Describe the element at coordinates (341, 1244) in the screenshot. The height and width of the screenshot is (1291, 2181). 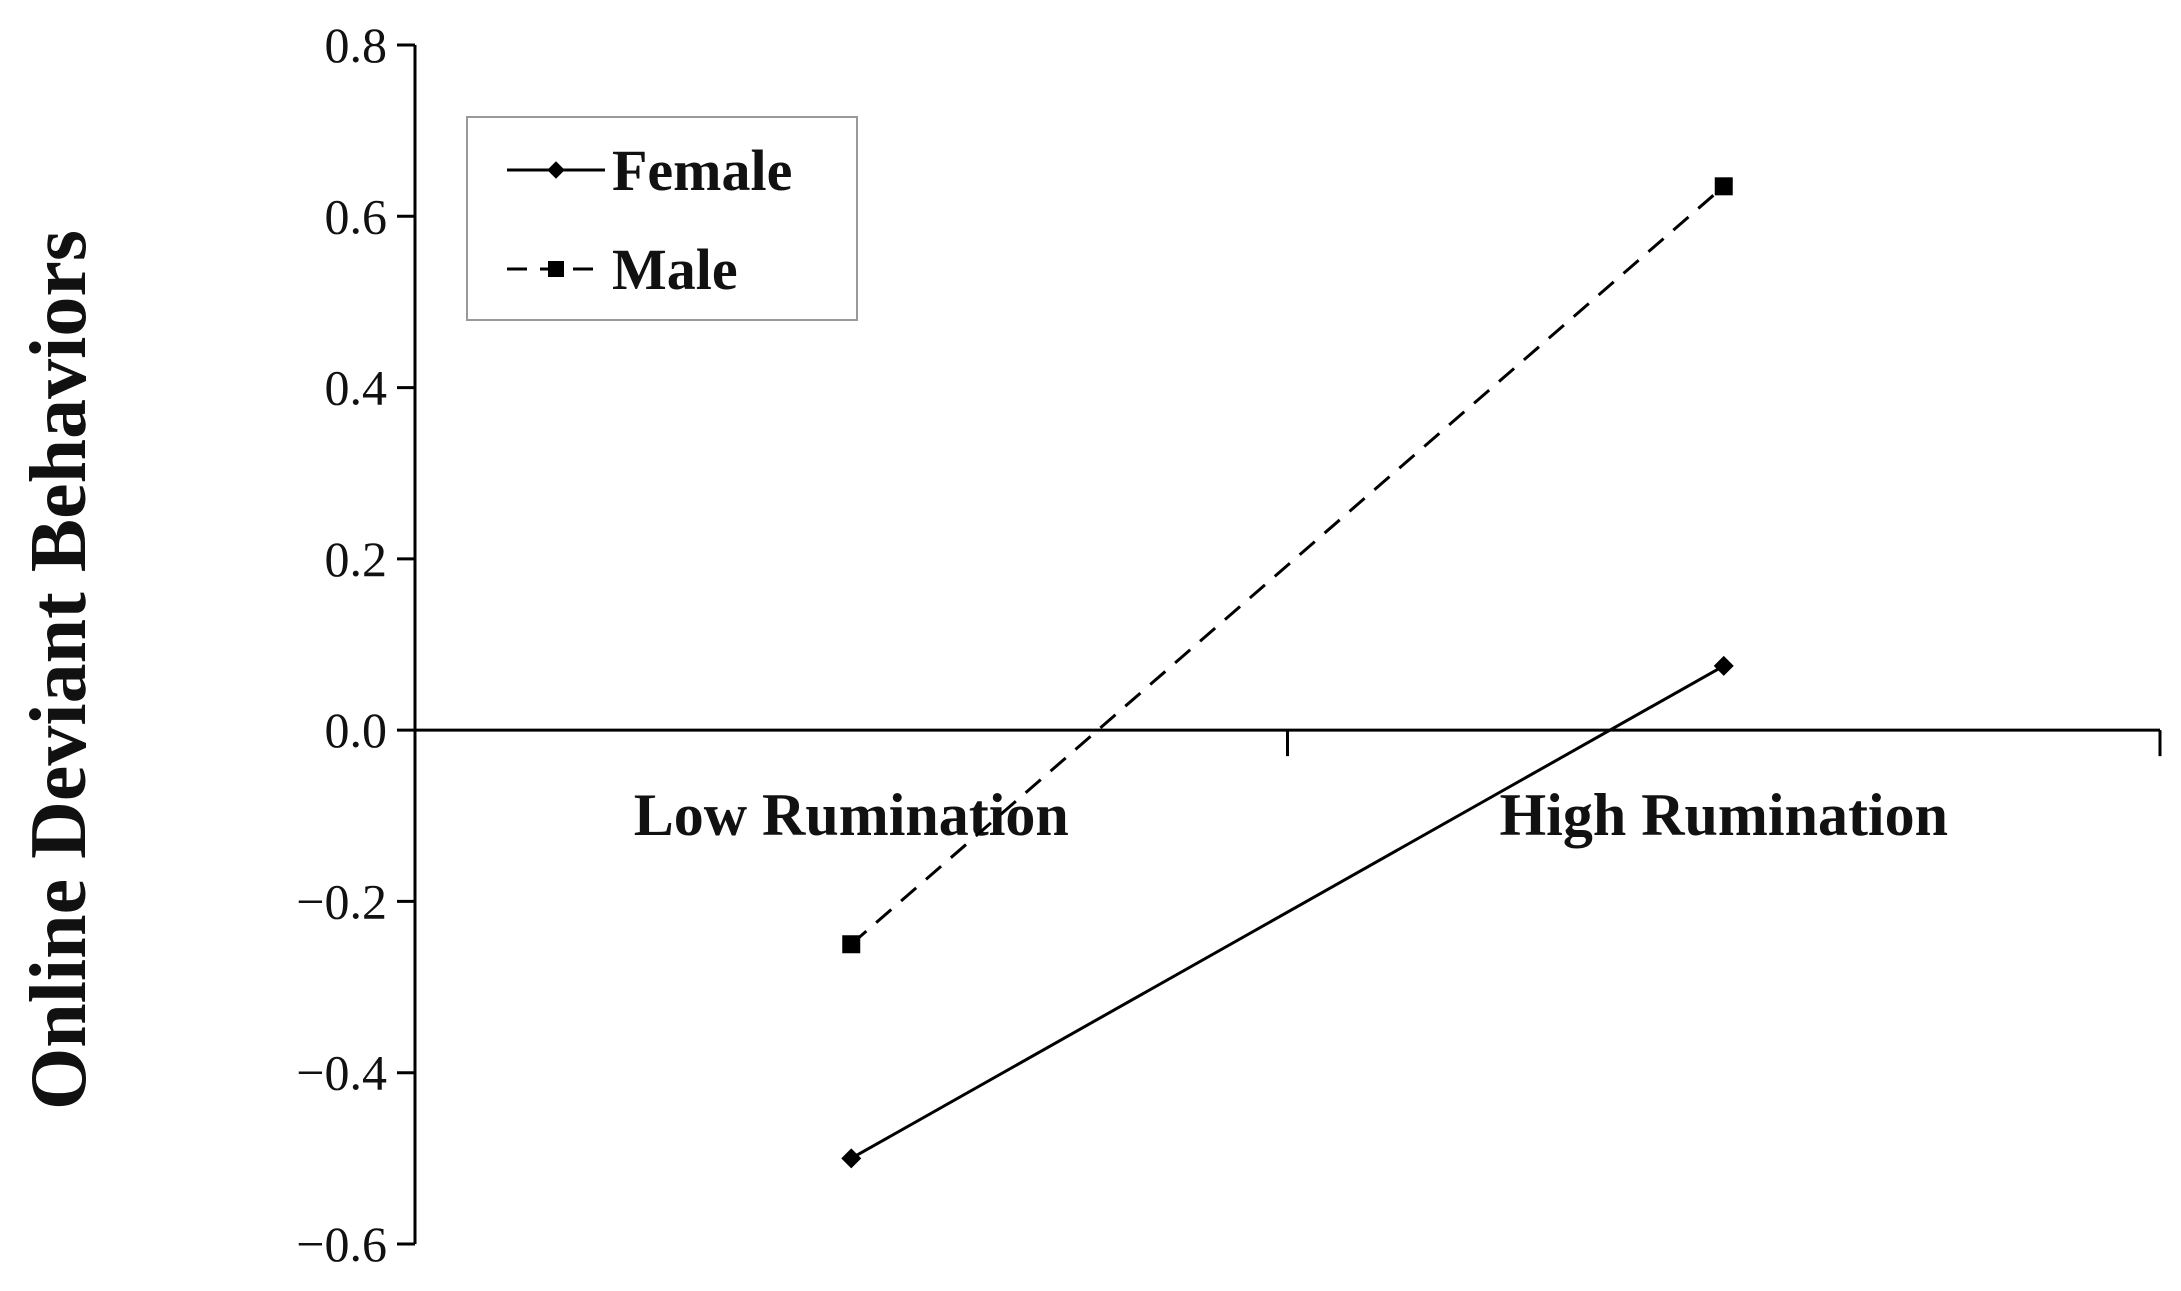
I see `y-tick-label: −0.6` at that location.